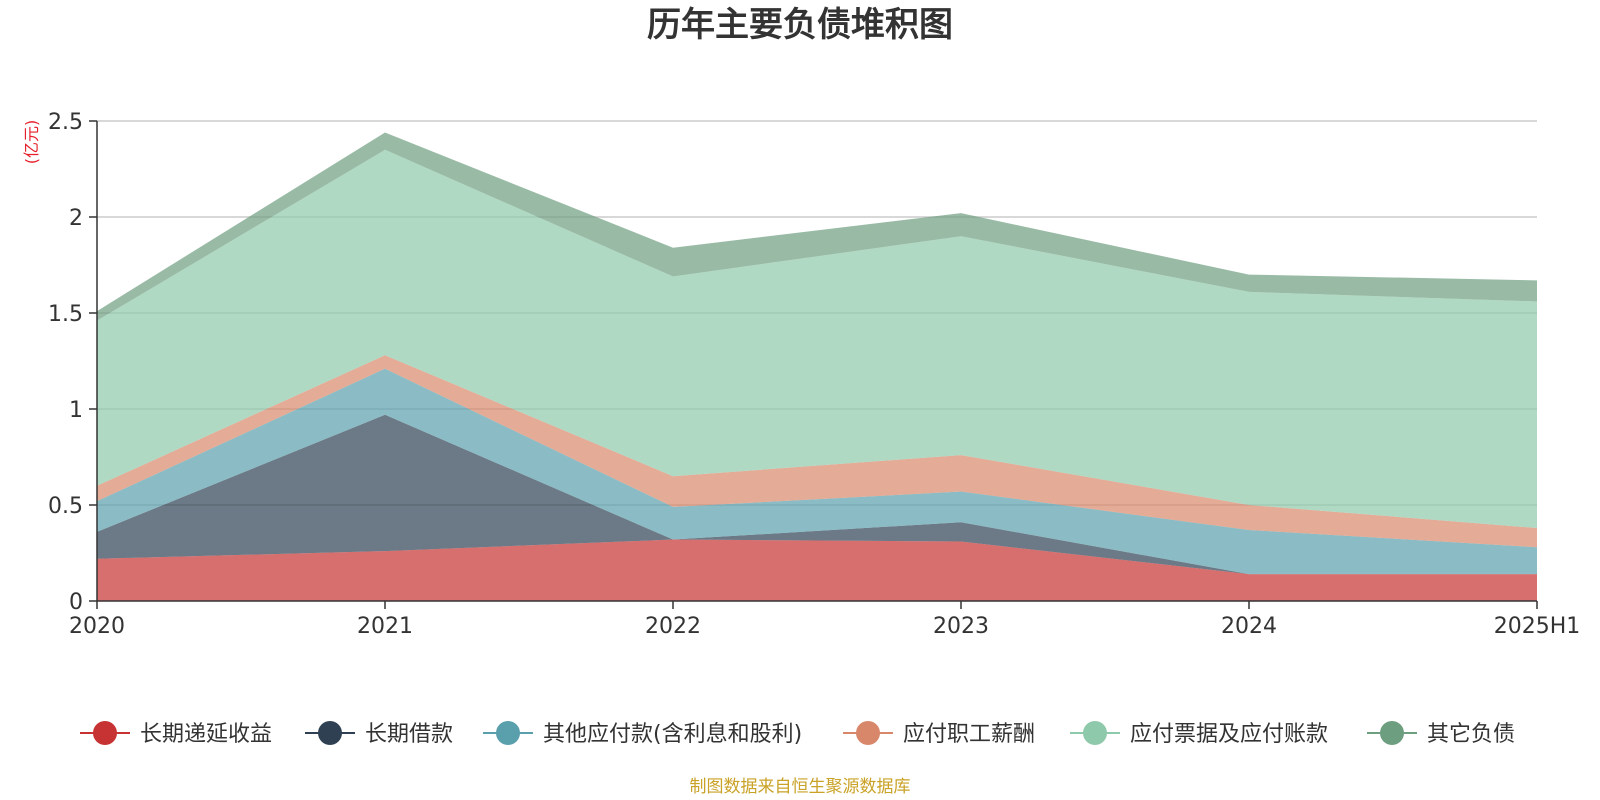 The height and width of the screenshot is (800, 1600). Describe the element at coordinates (76, 218) in the screenshot. I see `y-tick-label: 2` at that location.